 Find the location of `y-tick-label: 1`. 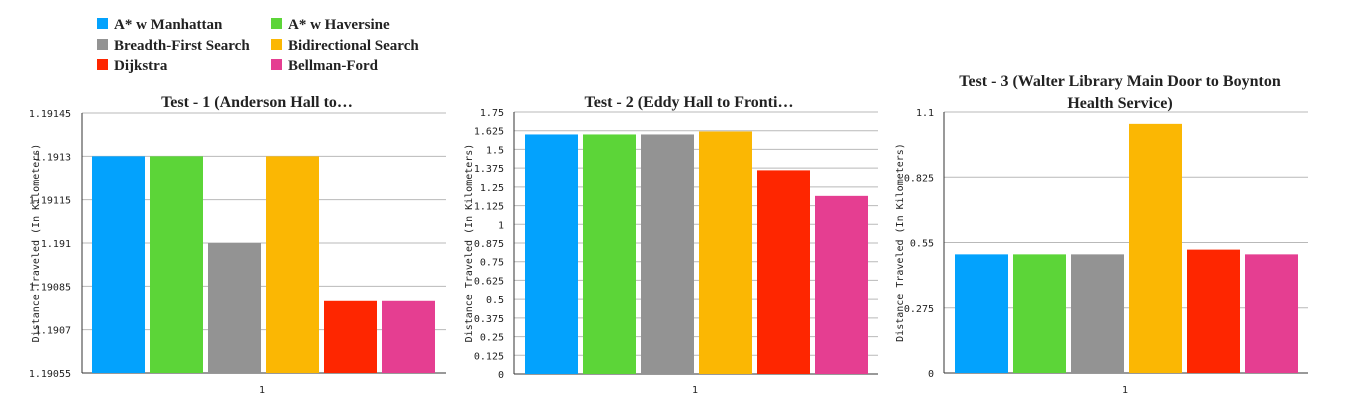

y-tick-label: 1 is located at coordinates (501, 225).